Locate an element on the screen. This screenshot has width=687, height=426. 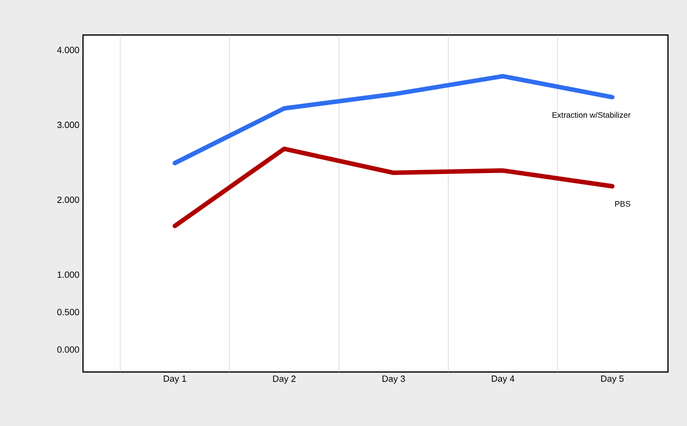
y-tick-label: 3.000 is located at coordinates (68, 125).